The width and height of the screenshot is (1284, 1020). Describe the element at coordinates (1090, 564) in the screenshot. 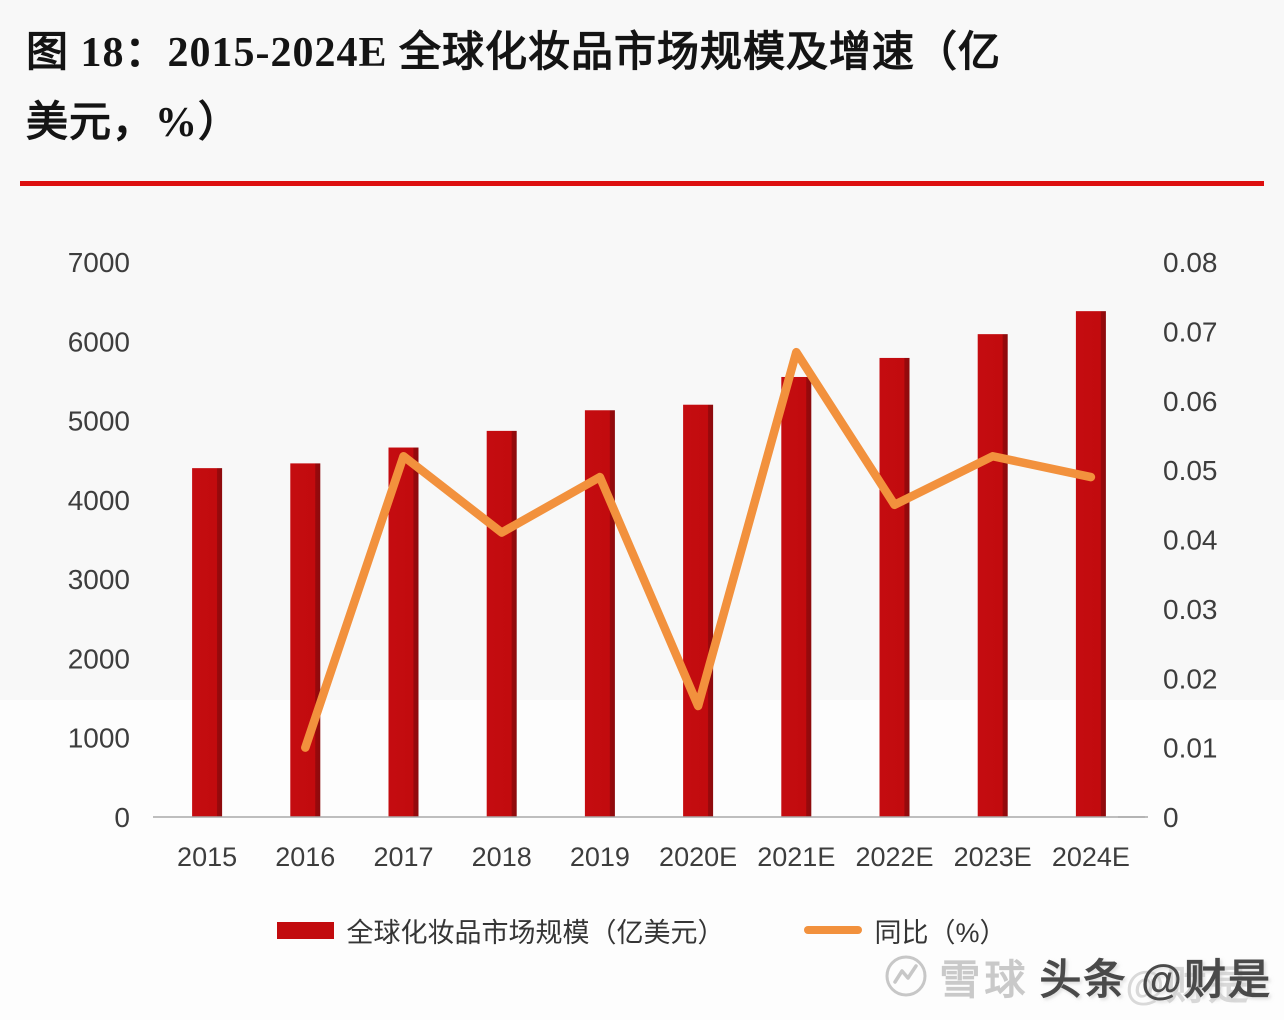

I see `bar-2024E` at that location.